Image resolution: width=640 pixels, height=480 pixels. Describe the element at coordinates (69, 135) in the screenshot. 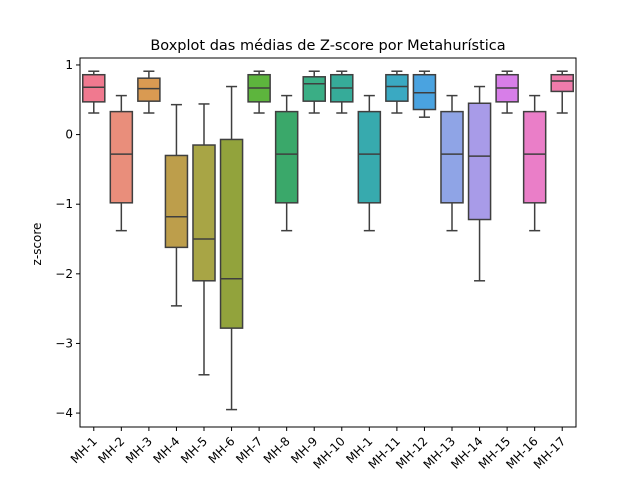

I see `y-tick-label: 0` at that location.